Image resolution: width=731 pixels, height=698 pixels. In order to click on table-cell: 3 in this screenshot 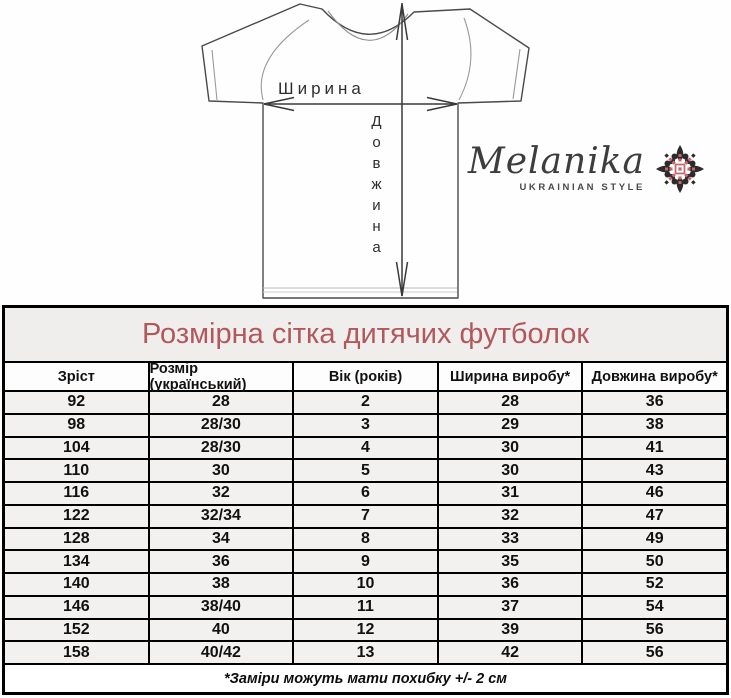, I will do `click(365, 425)`.